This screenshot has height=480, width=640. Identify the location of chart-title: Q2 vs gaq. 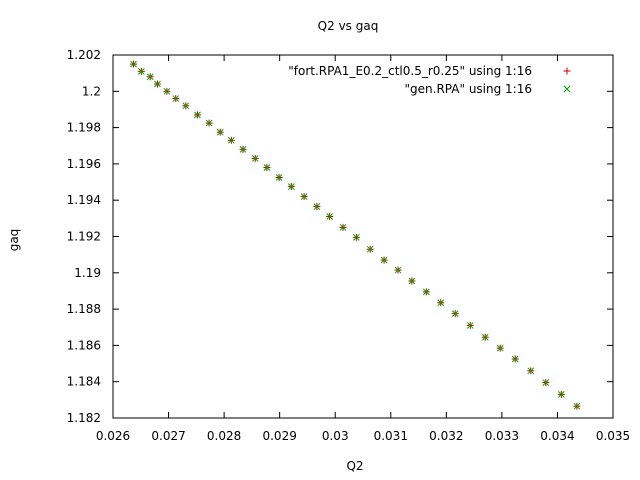
(348, 26).